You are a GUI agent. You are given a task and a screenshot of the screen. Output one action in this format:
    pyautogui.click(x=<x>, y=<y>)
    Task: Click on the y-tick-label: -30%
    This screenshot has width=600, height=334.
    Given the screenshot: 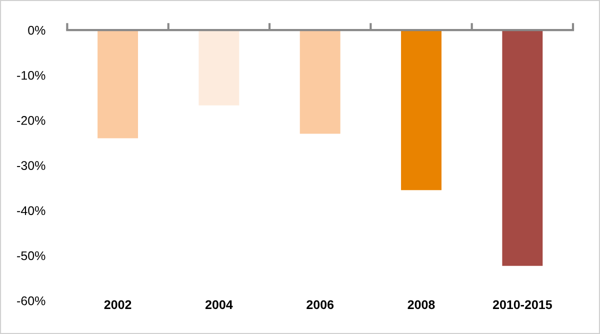 What is the action you would take?
    pyautogui.click(x=31, y=165)
    